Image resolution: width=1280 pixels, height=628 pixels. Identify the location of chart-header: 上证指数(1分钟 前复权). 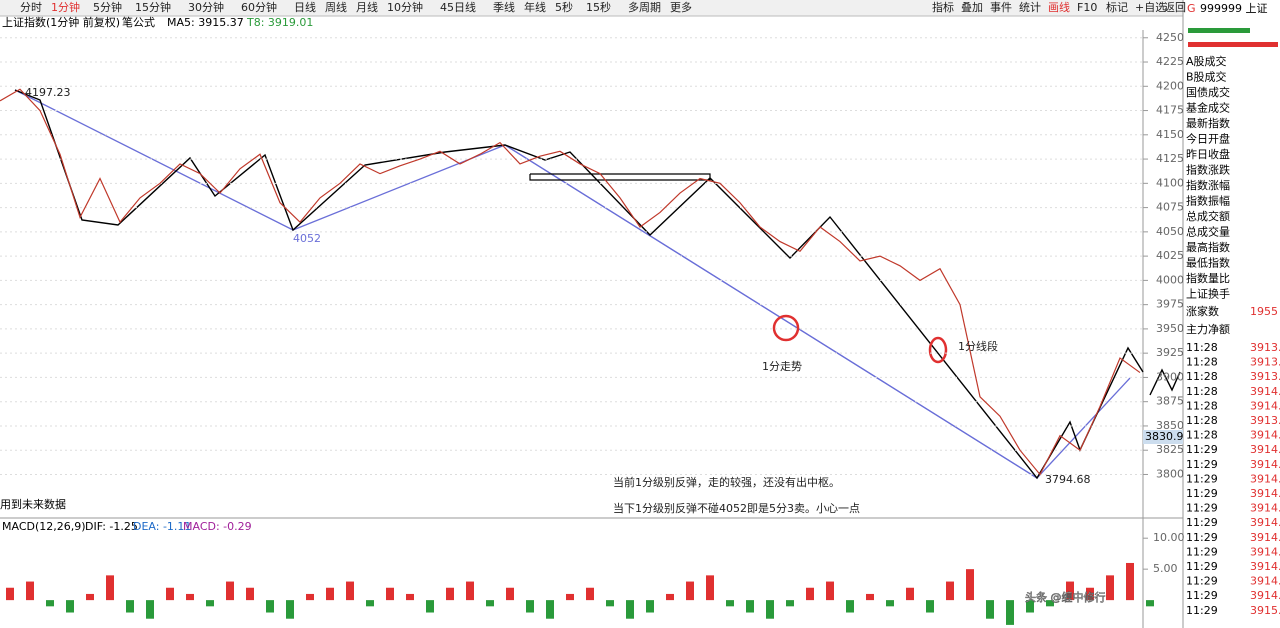
(61, 22).